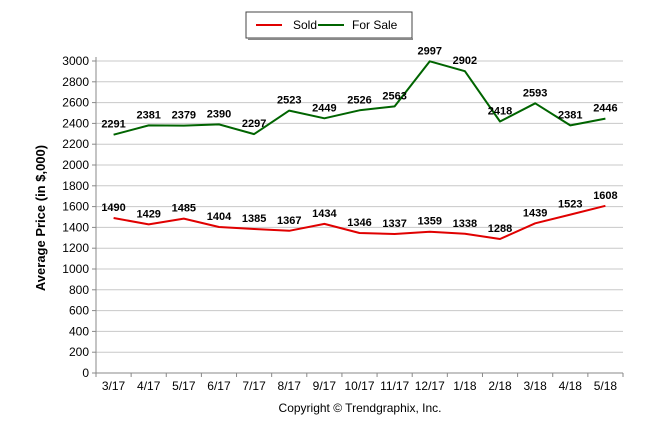 The width and height of the screenshot is (646, 434). Describe the element at coordinates (305, 25) in the screenshot. I see `legend-label-sold: Sold` at that location.